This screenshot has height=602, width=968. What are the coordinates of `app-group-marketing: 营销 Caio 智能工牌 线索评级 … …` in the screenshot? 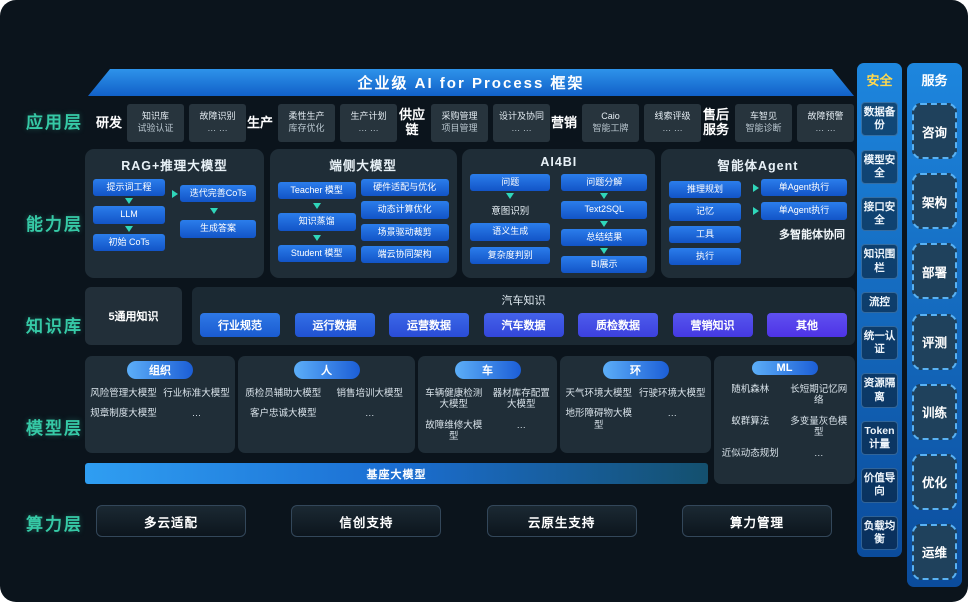 It's located at (626, 123).